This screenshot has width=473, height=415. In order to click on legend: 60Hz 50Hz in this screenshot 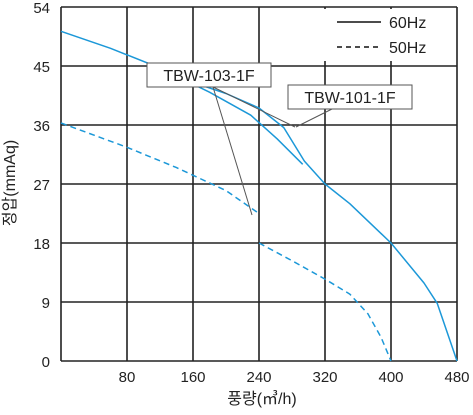, I will do `click(387, 35)`.